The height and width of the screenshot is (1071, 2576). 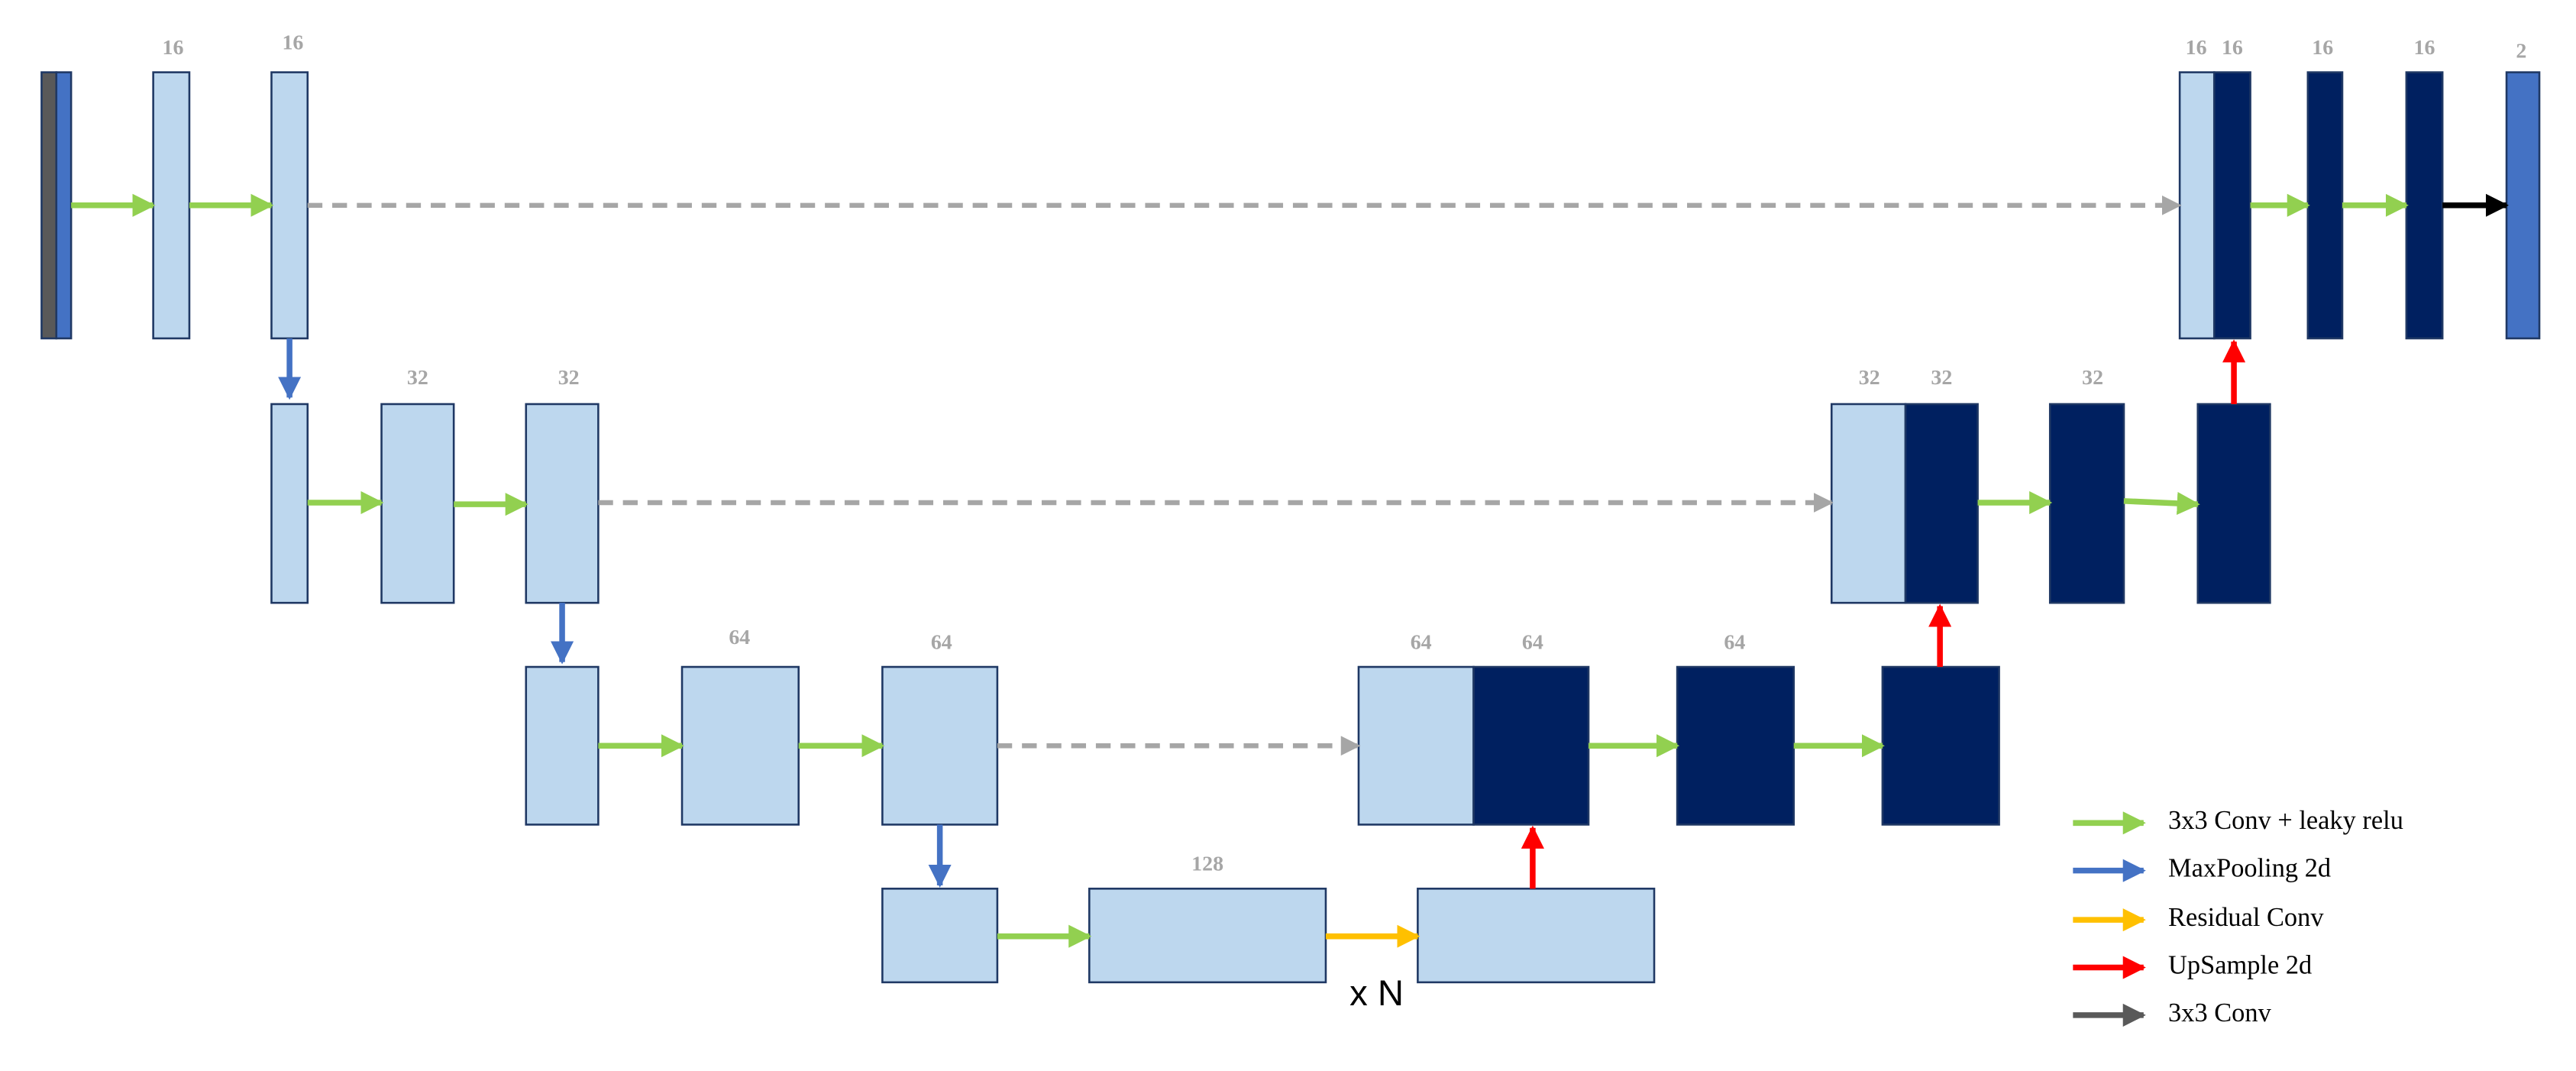 What do you see at coordinates (1207, 864) in the screenshot?
I see `block-label: 128` at bounding box center [1207, 864].